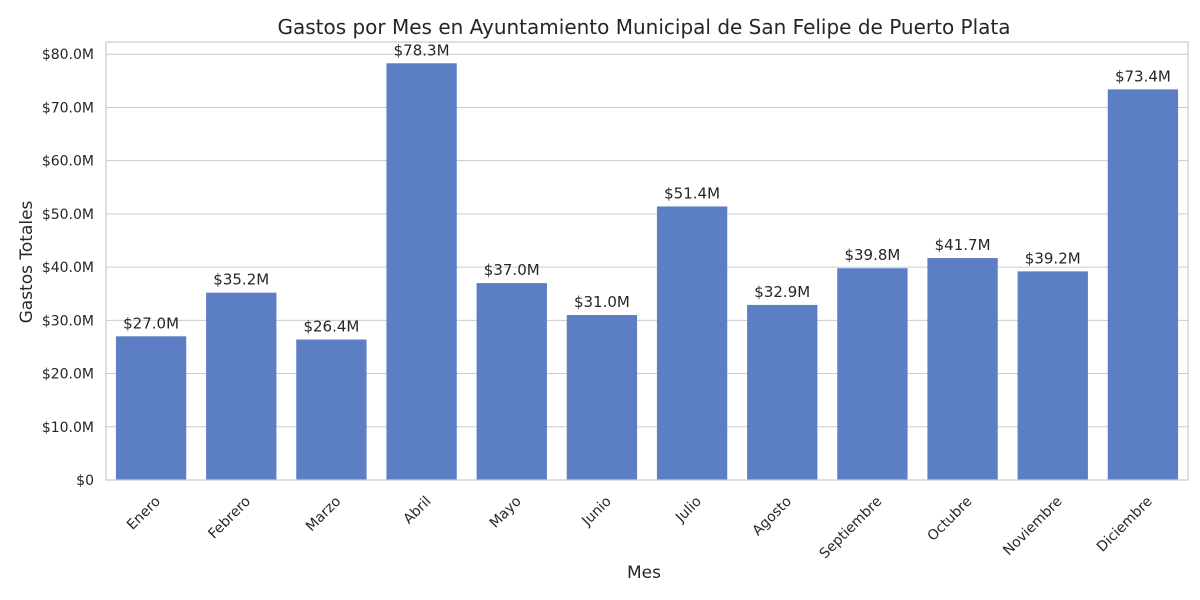 Image resolution: width=1200 pixels, height=600 pixels. I want to click on x-tick-label: Mayo, so click(506, 513).